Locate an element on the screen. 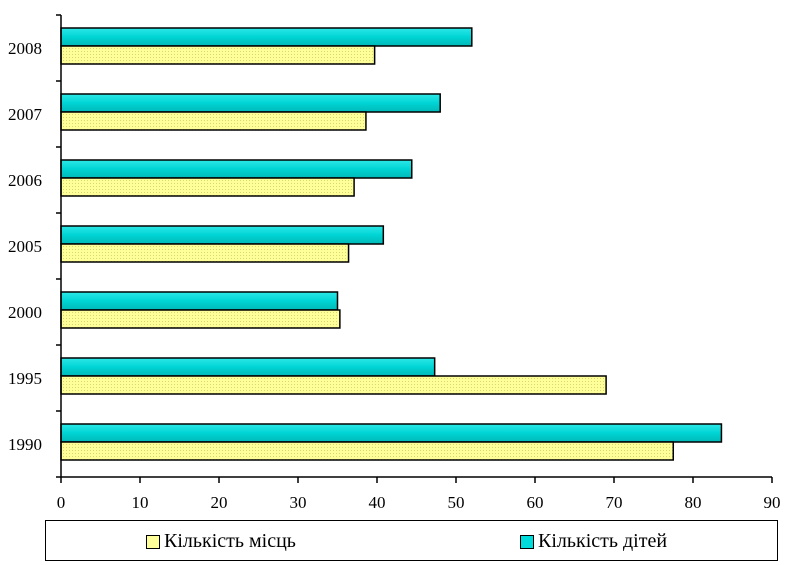 The width and height of the screenshot is (789, 565). legend-item-places: Кількість місць is located at coordinates (221, 541).